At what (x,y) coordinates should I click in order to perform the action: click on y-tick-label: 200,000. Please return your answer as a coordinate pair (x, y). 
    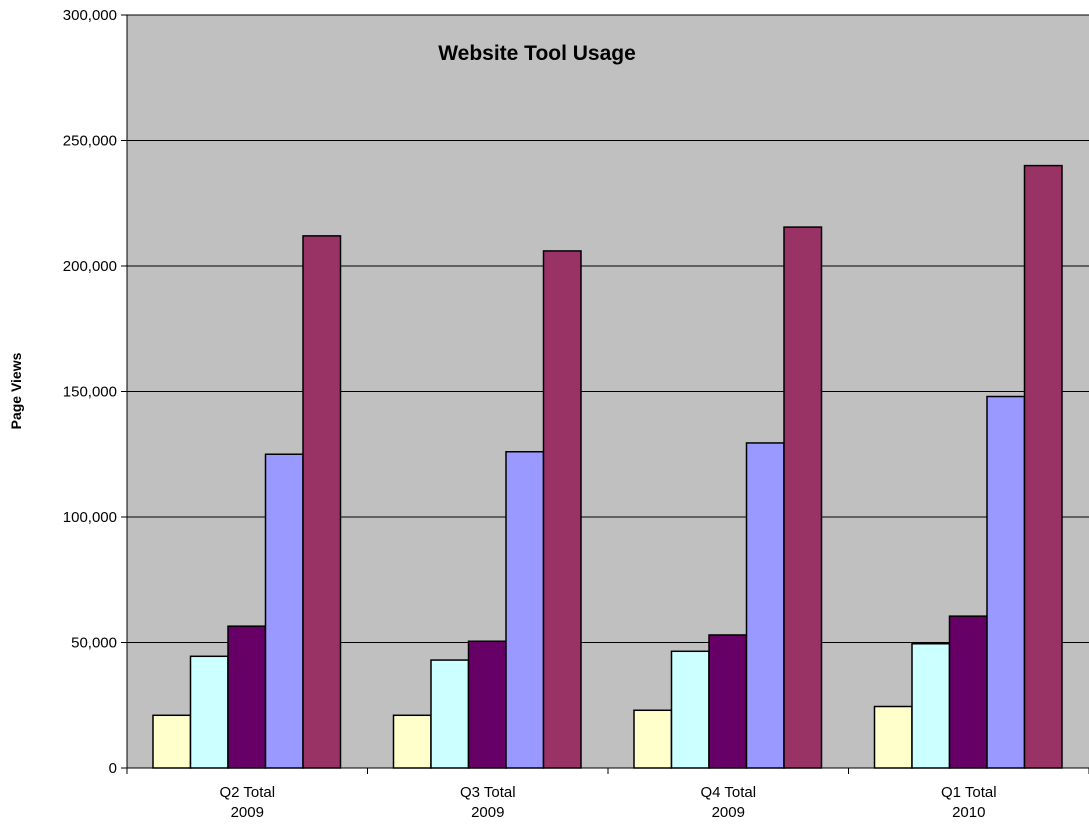
    Looking at the image, I should click on (90, 266).